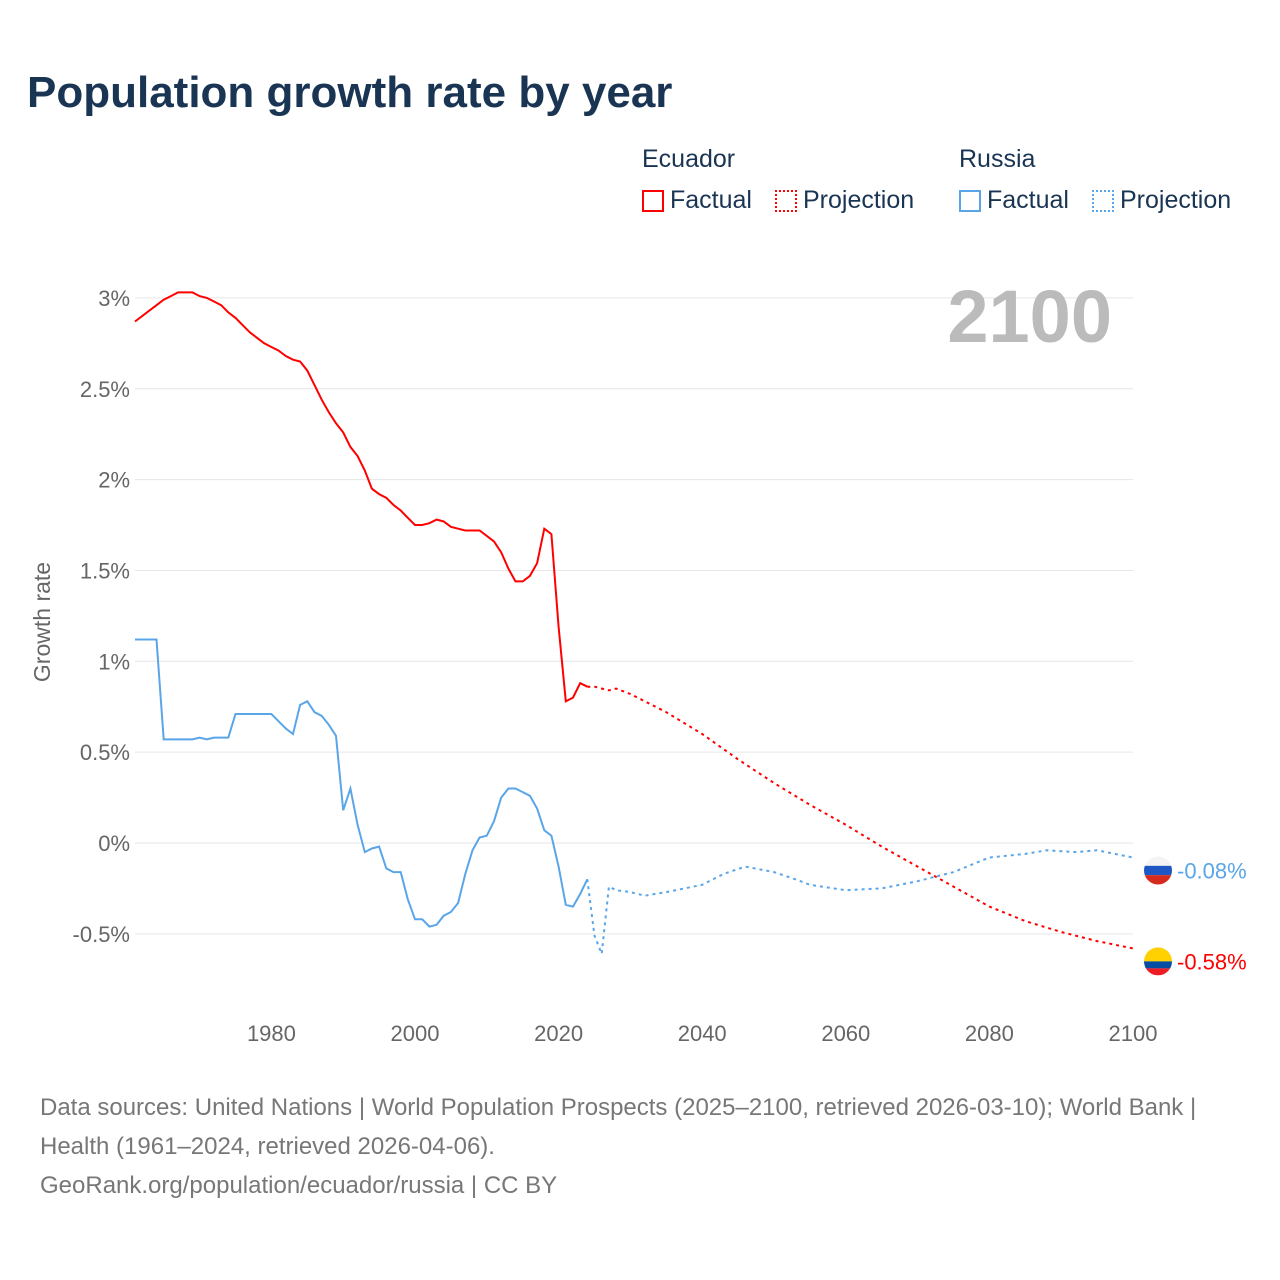 The height and width of the screenshot is (1280, 1280). Describe the element at coordinates (689, 159) in the screenshot. I see `legend-group-ecuador: Ecuador` at that location.